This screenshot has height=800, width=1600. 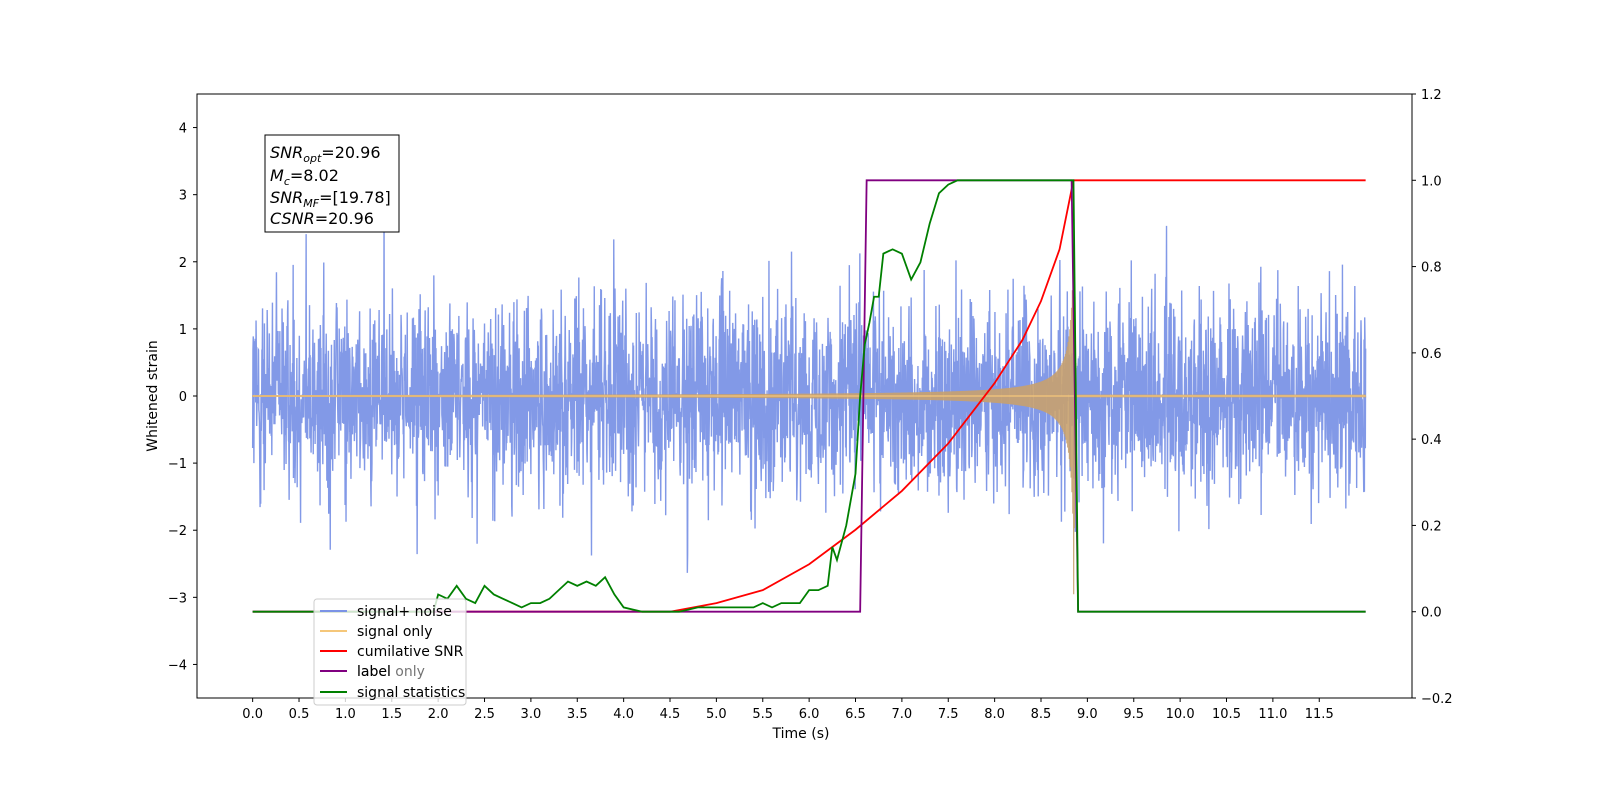 What do you see at coordinates (177, 598) in the screenshot?
I see `y-tick-label: −3` at bounding box center [177, 598].